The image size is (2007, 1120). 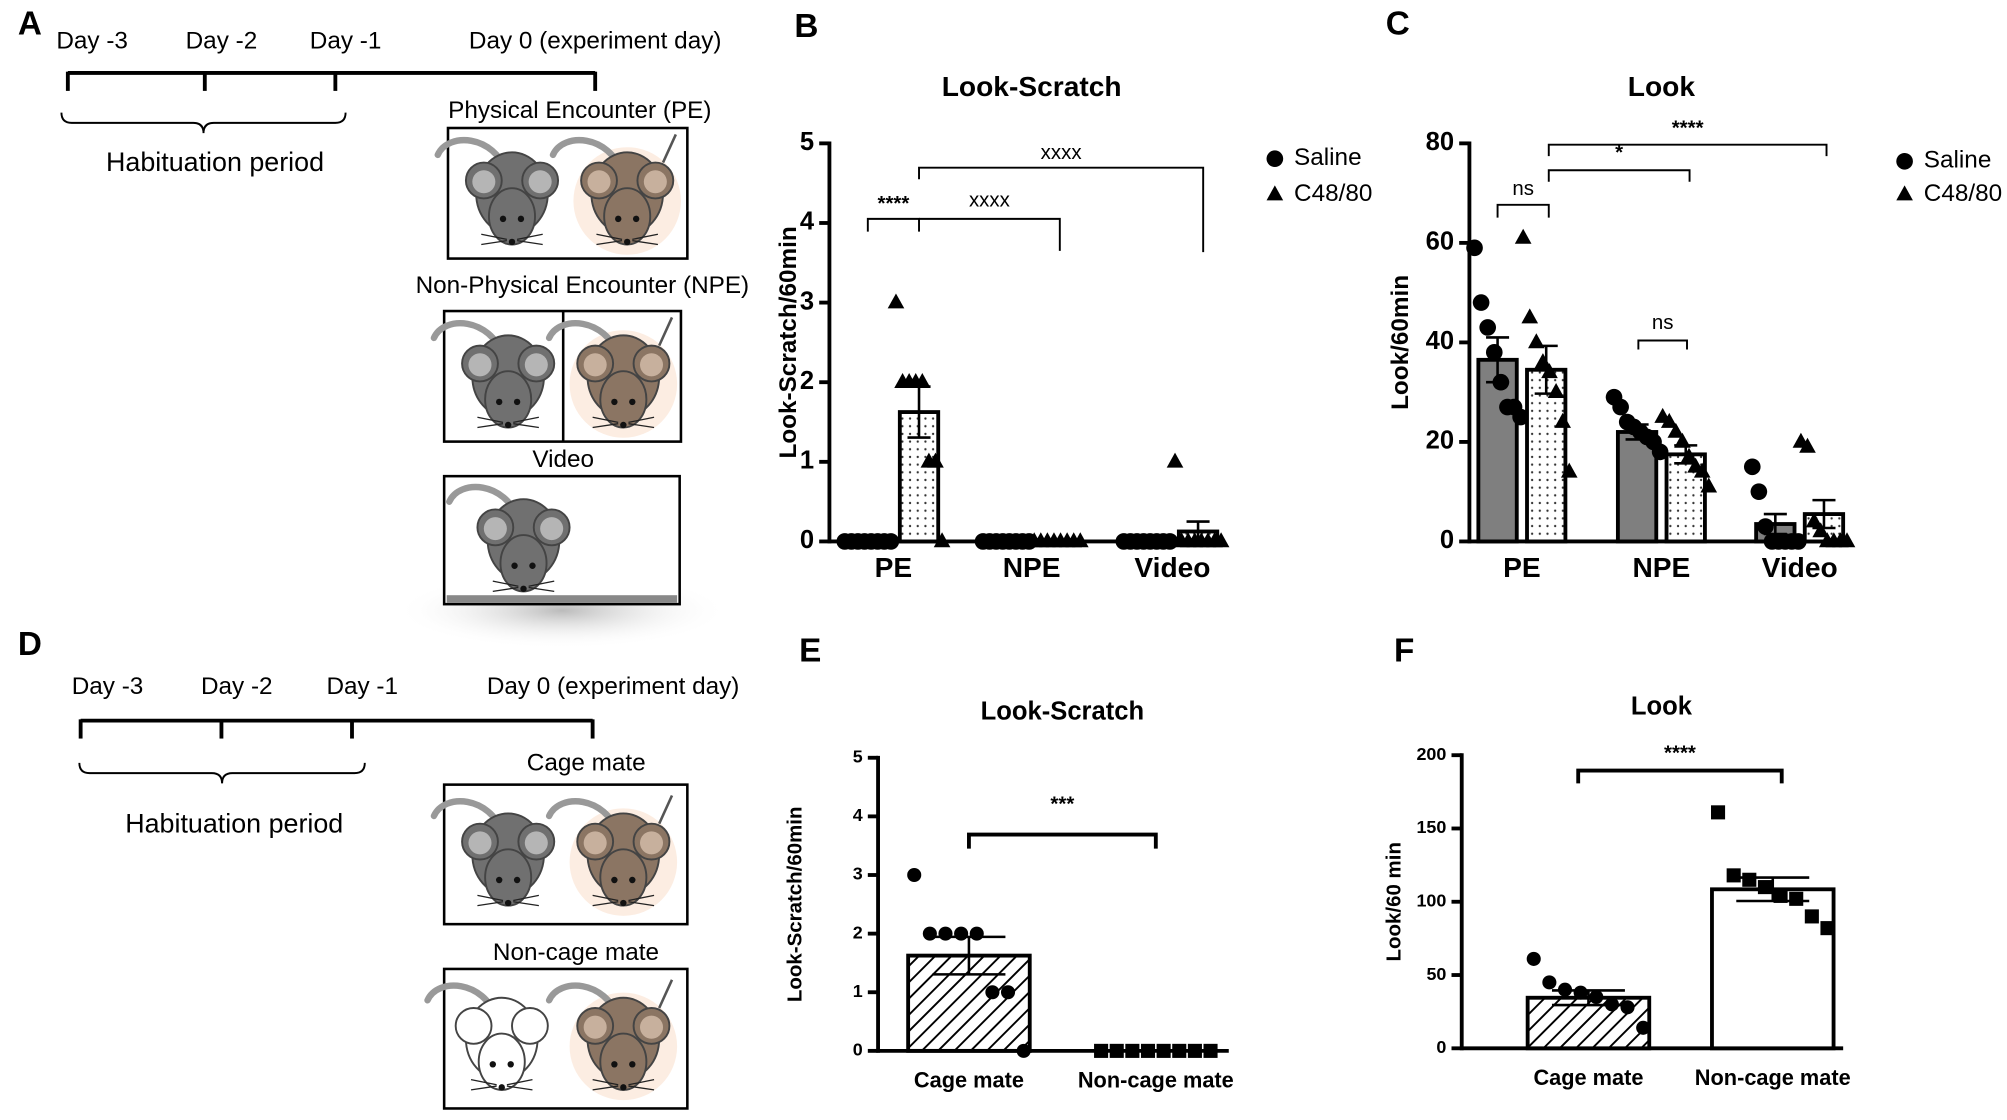 I want to click on y-tick-label: 60, so click(x=1440, y=242).